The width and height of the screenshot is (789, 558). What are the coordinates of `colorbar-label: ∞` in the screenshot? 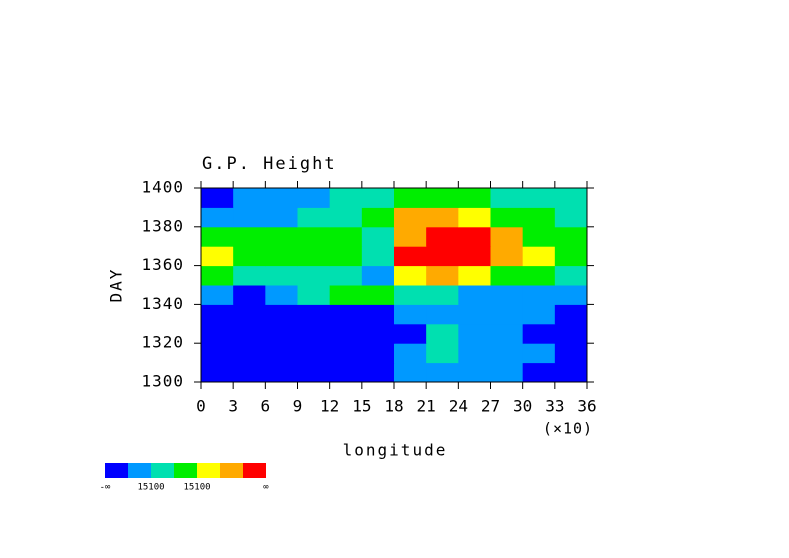 It's located at (266, 488).